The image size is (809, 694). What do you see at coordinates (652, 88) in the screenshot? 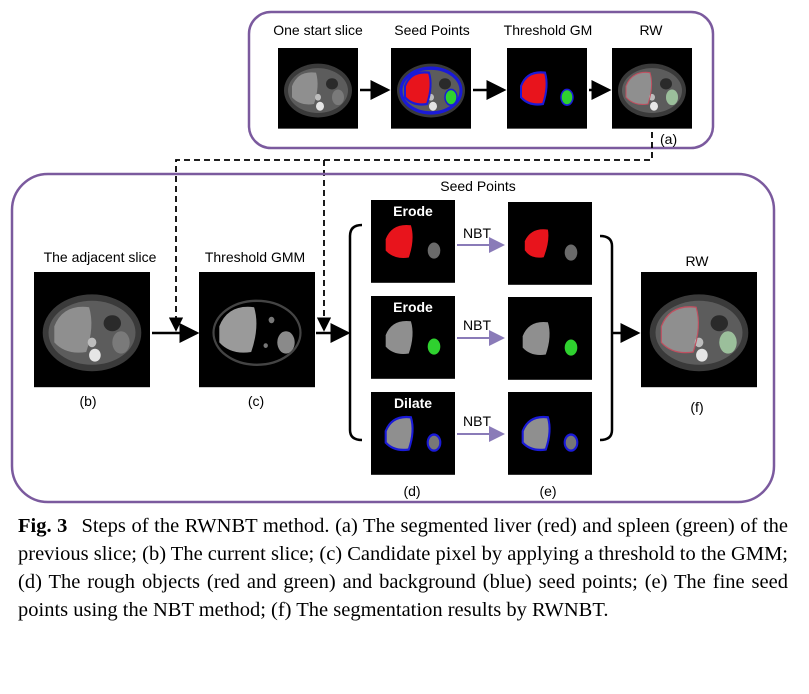
I see `ct-rw-top-image` at bounding box center [652, 88].